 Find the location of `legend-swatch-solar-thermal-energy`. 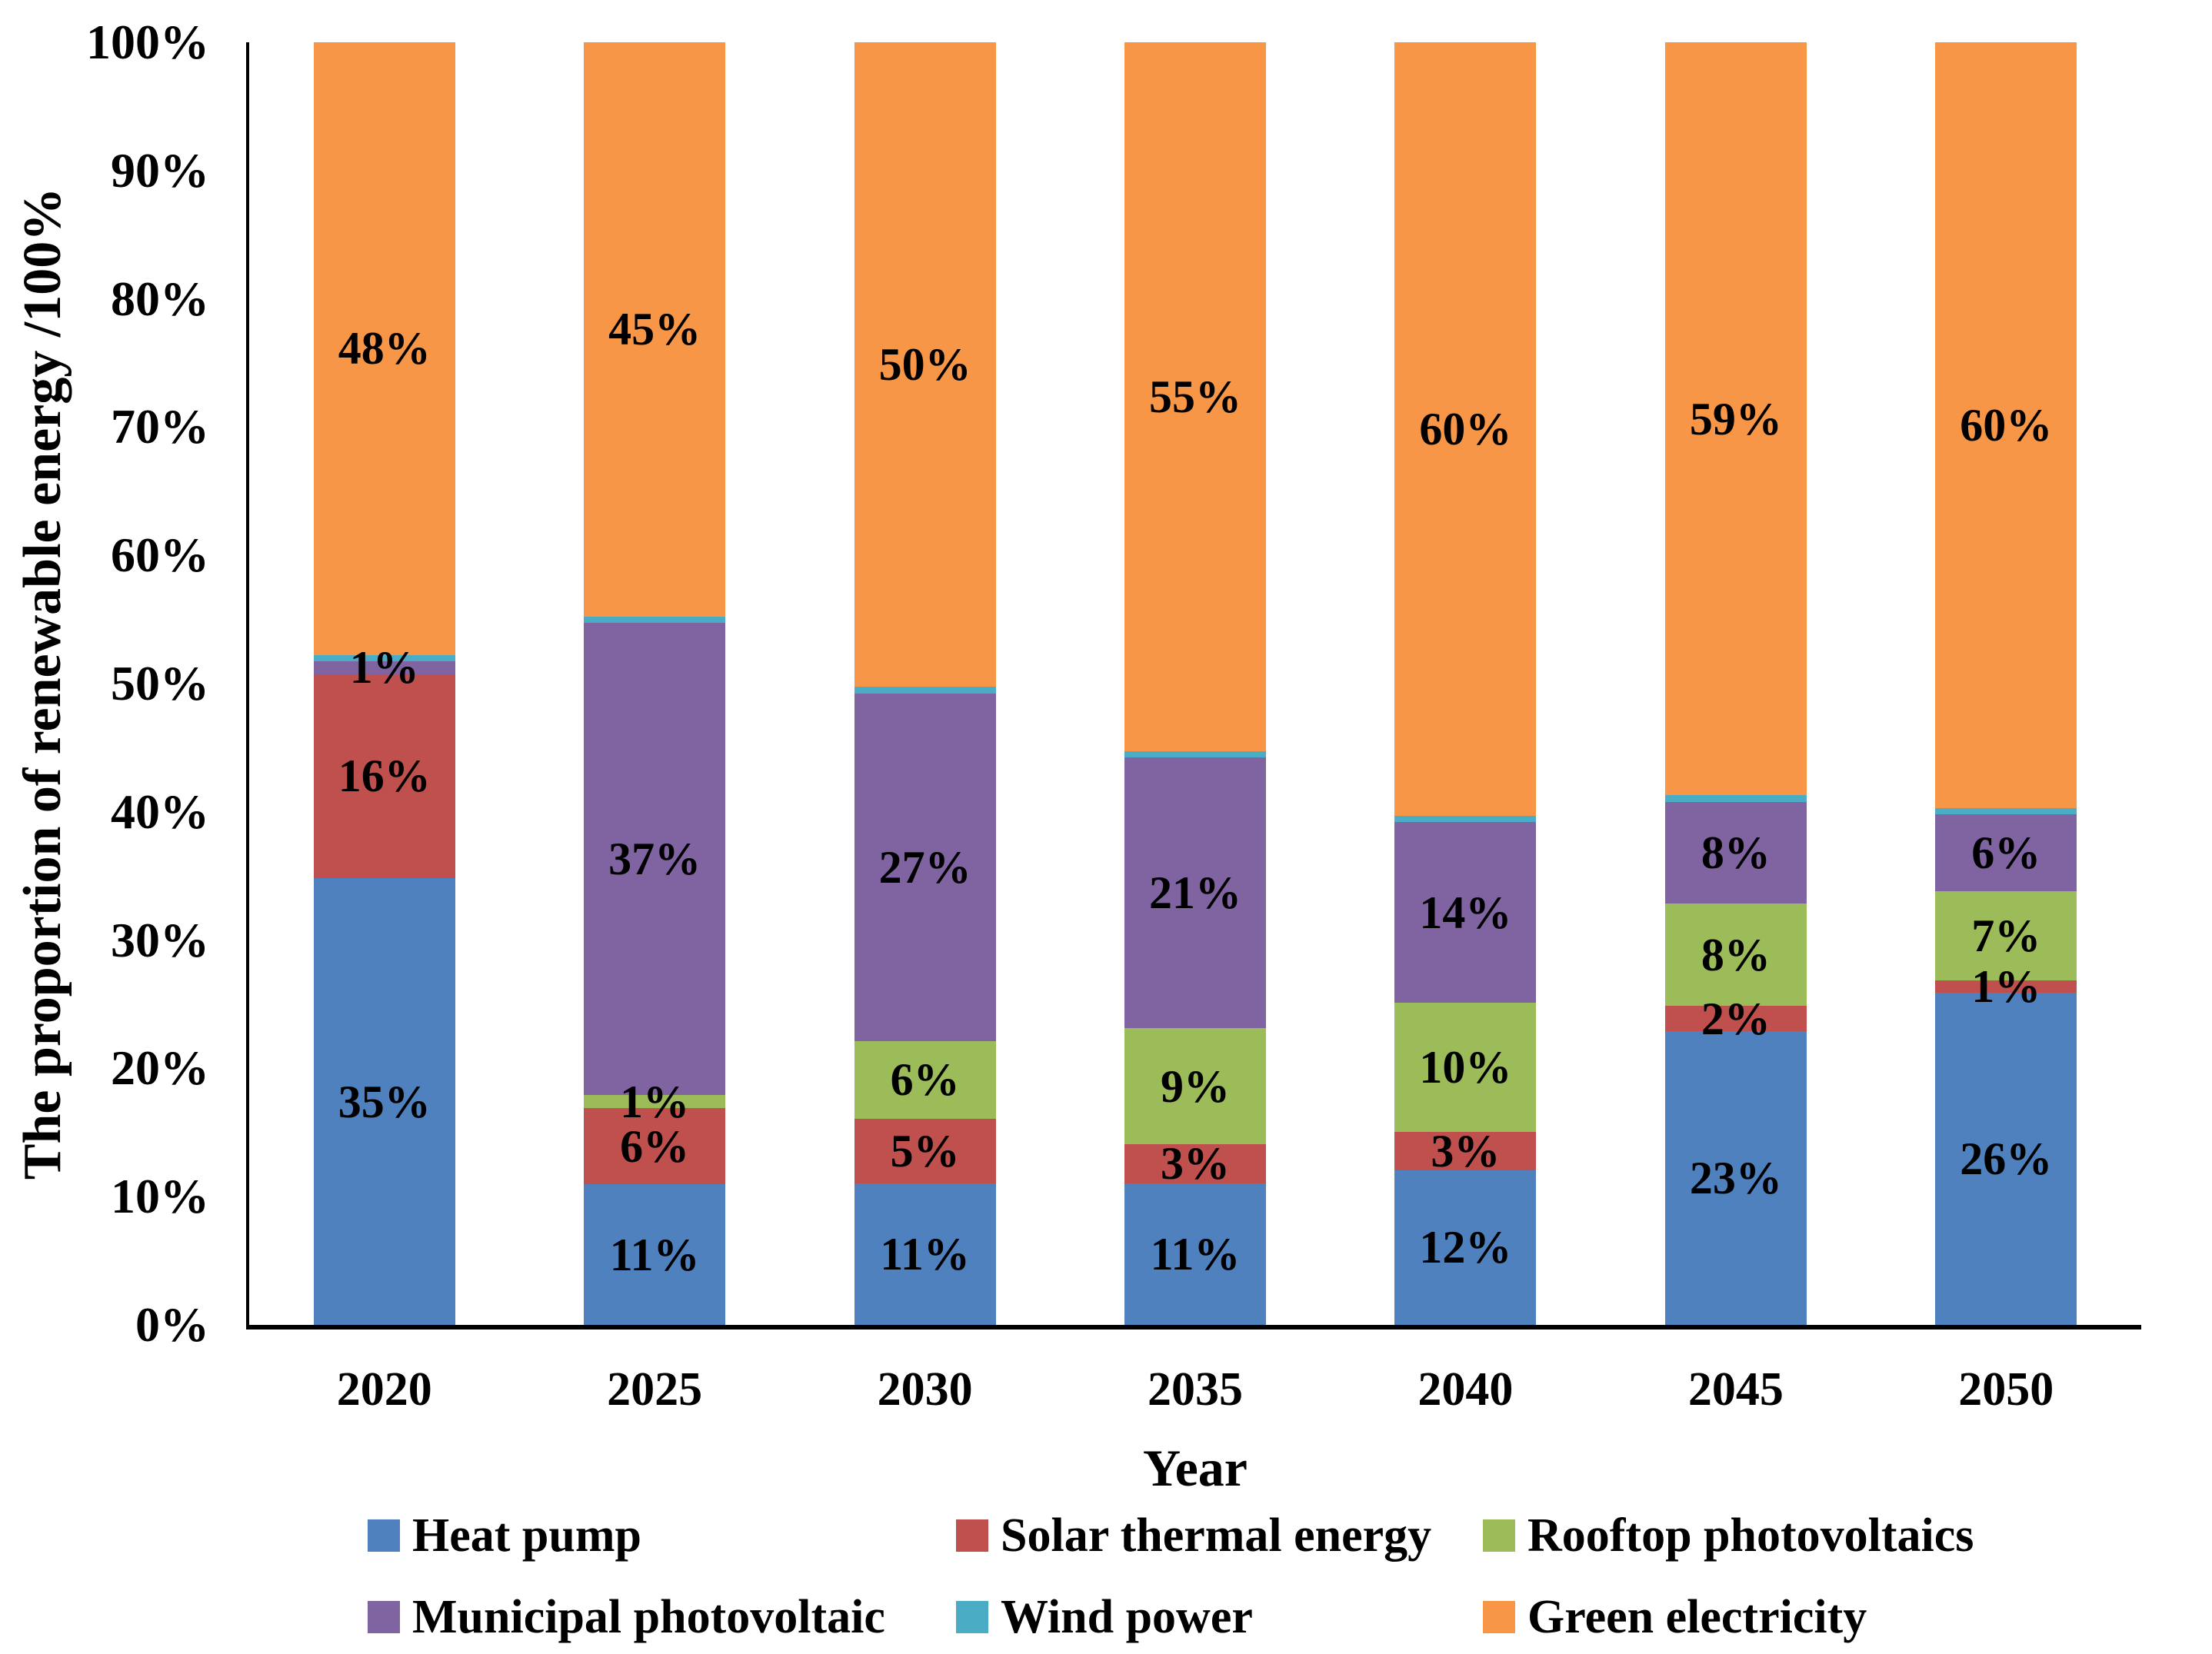

legend-swatch-solar-thermal-energy is located at coordinates (972, 1535).